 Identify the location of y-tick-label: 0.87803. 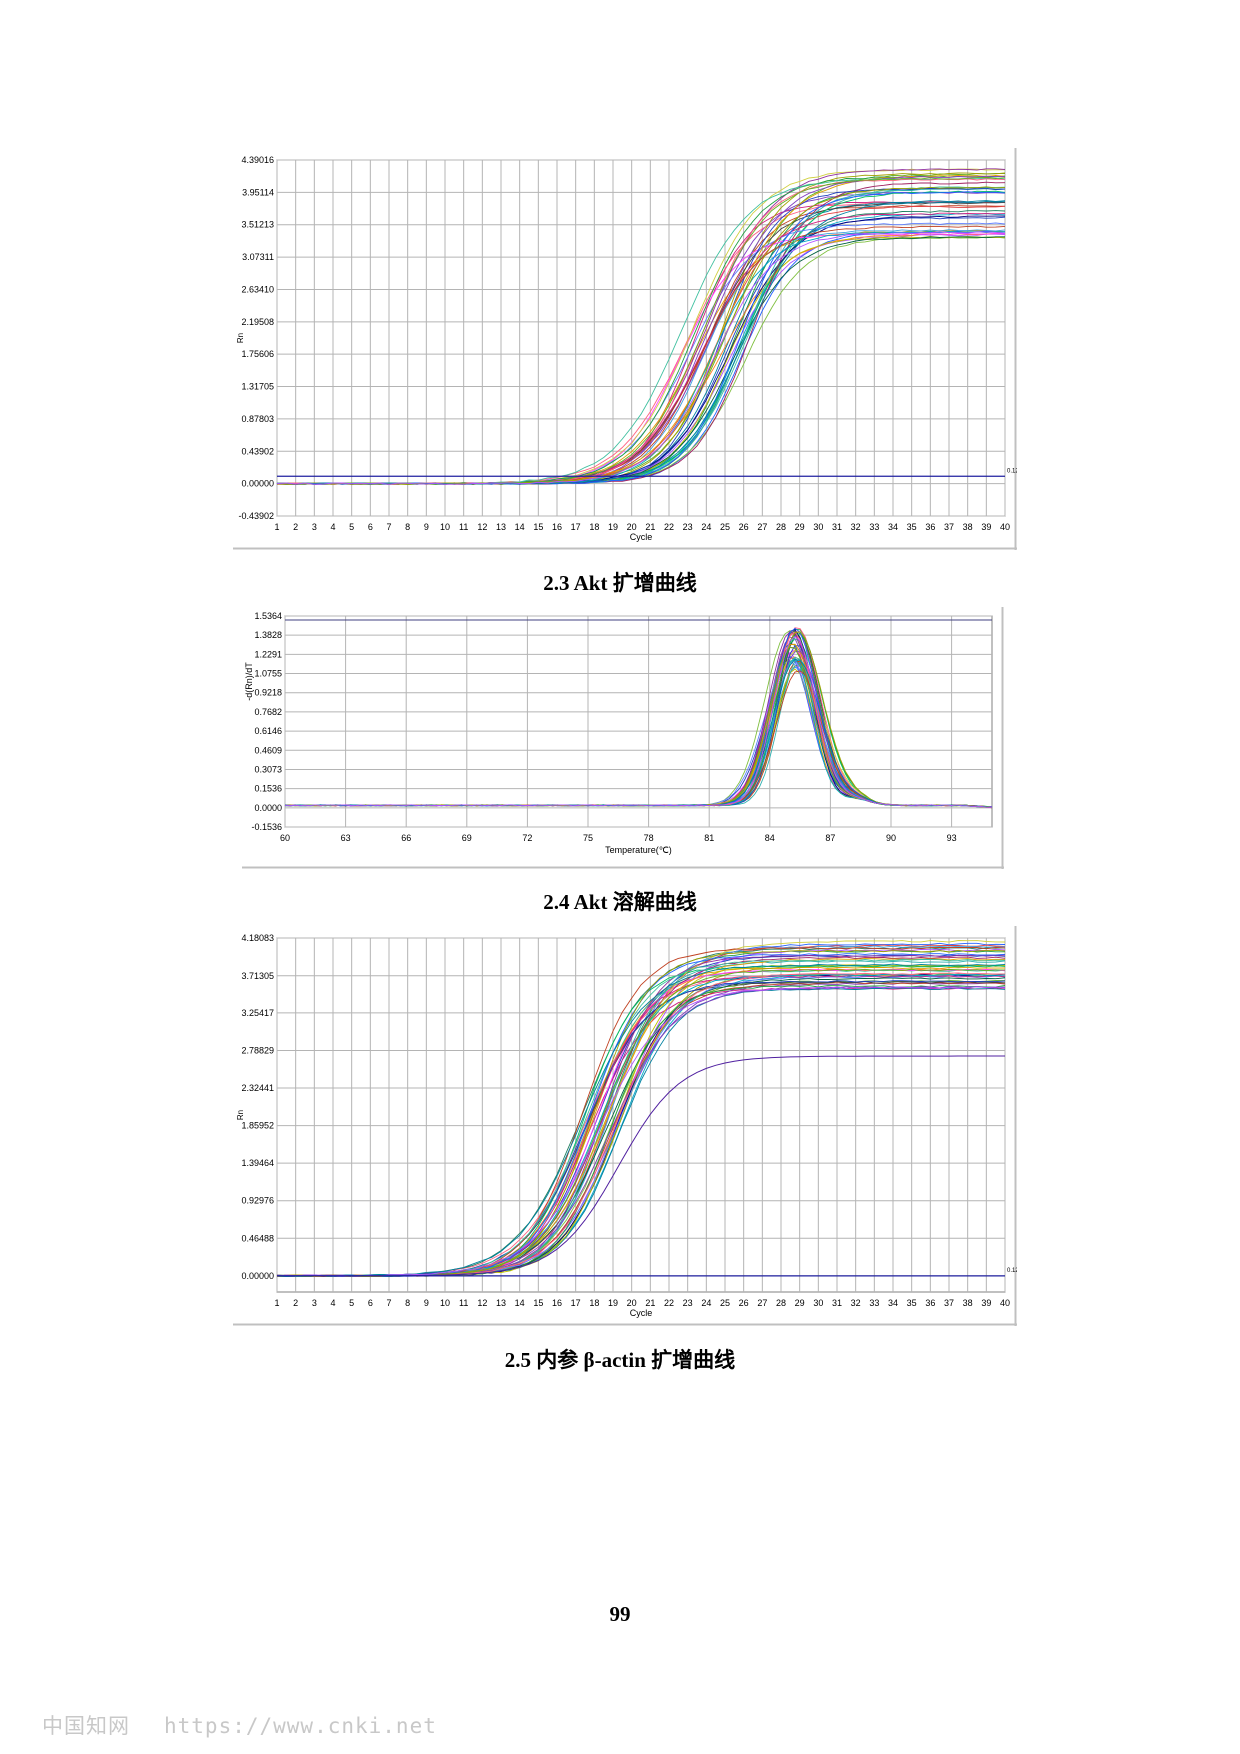
(257, 419).